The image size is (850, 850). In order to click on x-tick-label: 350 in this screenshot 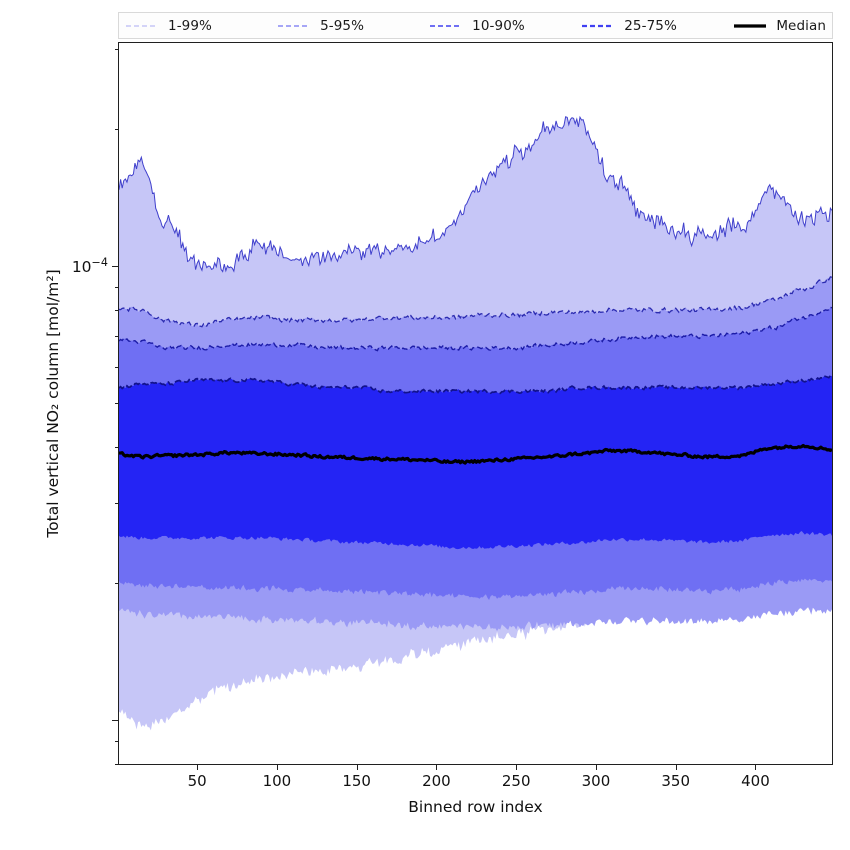, I will do `click(675, 781)`.